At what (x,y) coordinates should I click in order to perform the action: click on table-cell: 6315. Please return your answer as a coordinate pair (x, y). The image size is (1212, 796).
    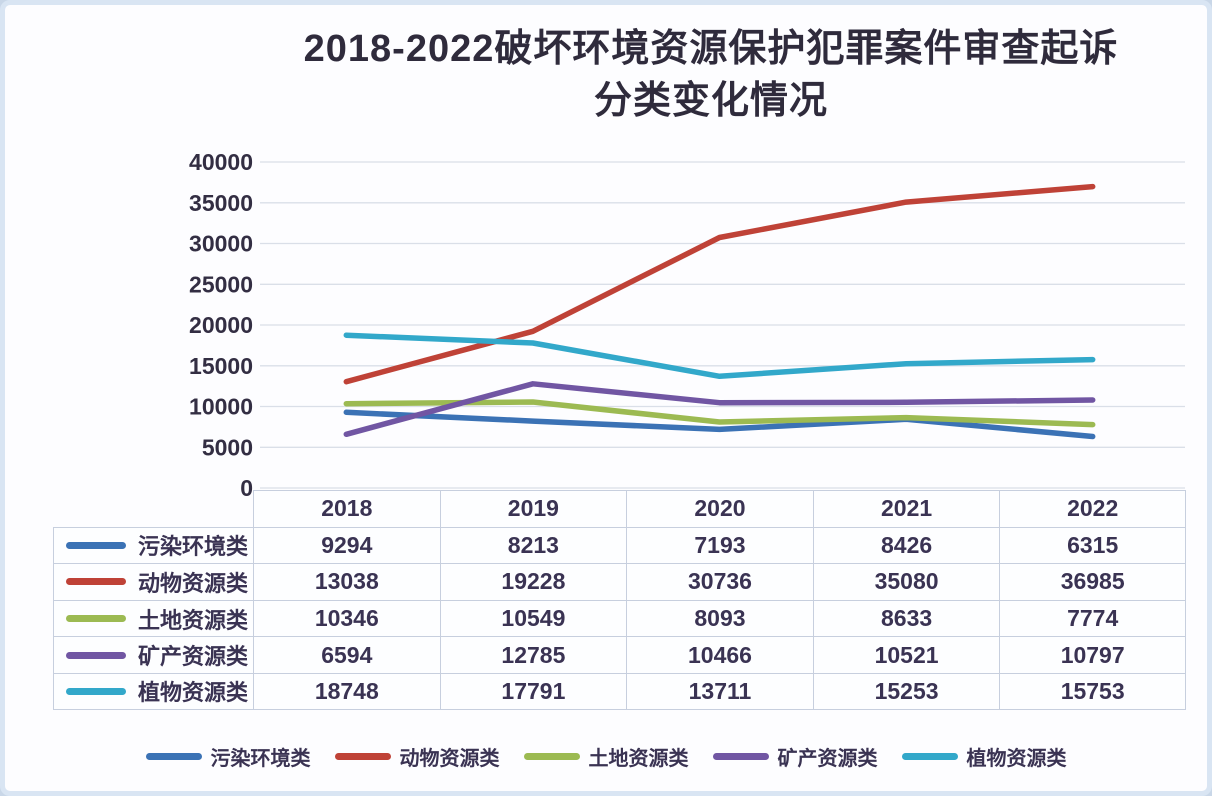
    Looking at the image, I should click on (1092, 545).